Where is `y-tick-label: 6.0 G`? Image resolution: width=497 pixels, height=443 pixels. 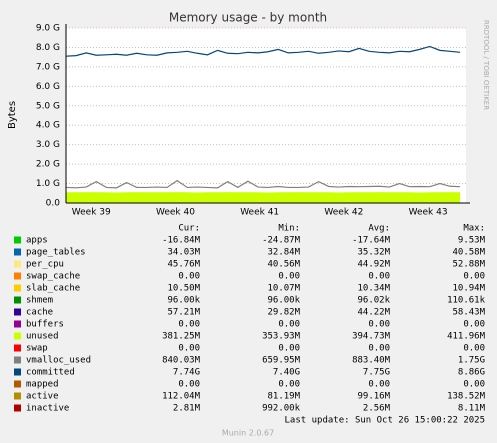 y-tick-label: 6.0 G is located at coordinates (48, 87).